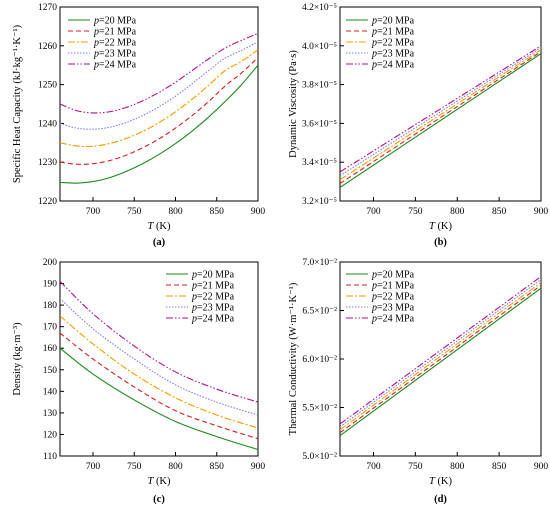 This screenshot has height=511, width=550. What do you see at coordinates (319, 124) in the screenshot?
I see `y-tick-label: 3.6×10⁻⁵` at bounding box center [319, 124].